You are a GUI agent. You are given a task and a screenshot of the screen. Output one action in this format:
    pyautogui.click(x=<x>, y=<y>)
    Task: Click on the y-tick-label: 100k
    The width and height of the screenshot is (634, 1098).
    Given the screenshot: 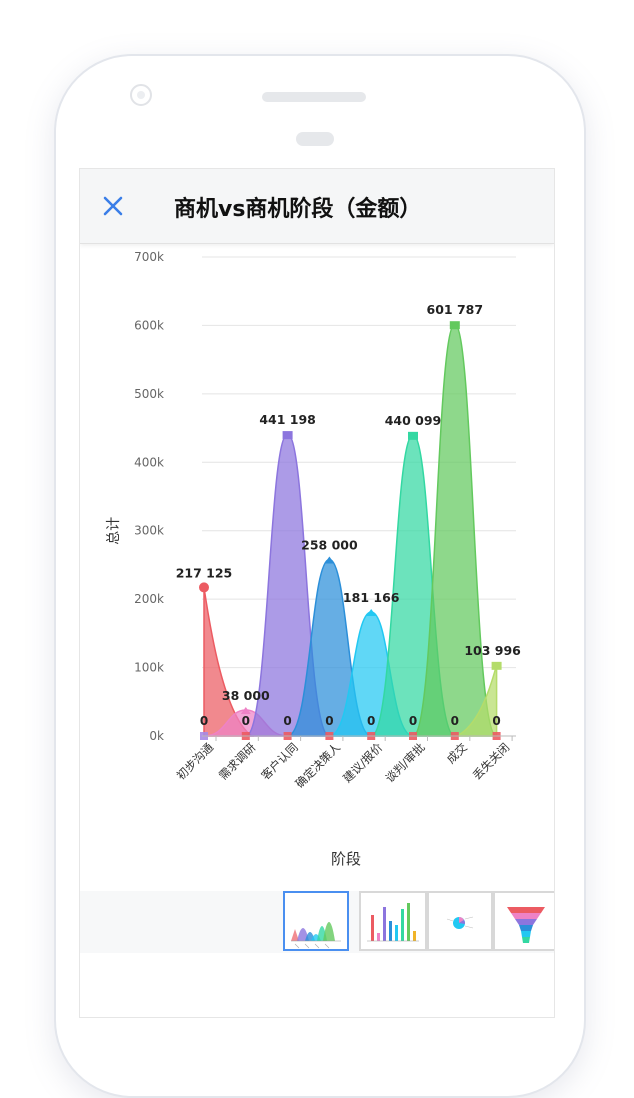 What is the action you would take?
    pyautogui.click(x=149, y=668)
    